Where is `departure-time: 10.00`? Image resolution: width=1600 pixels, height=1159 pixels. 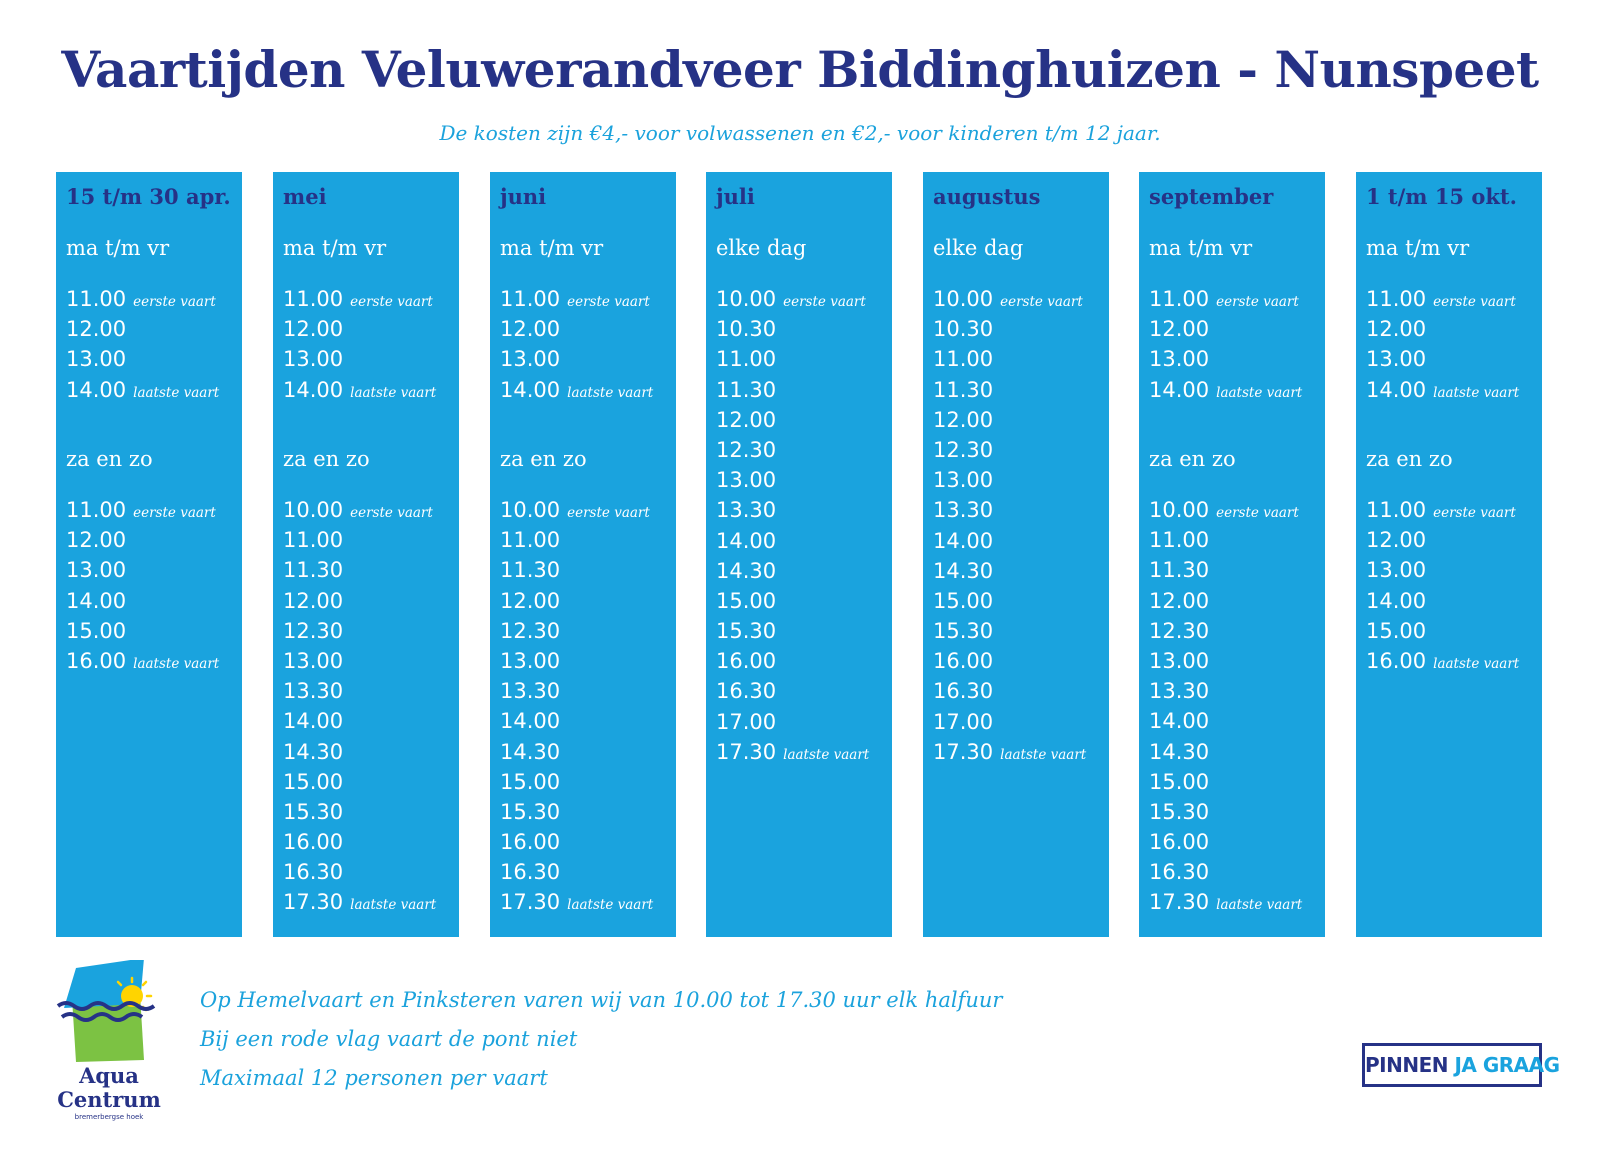
departure-time: 10.00 is located at coordinates (746, 299).